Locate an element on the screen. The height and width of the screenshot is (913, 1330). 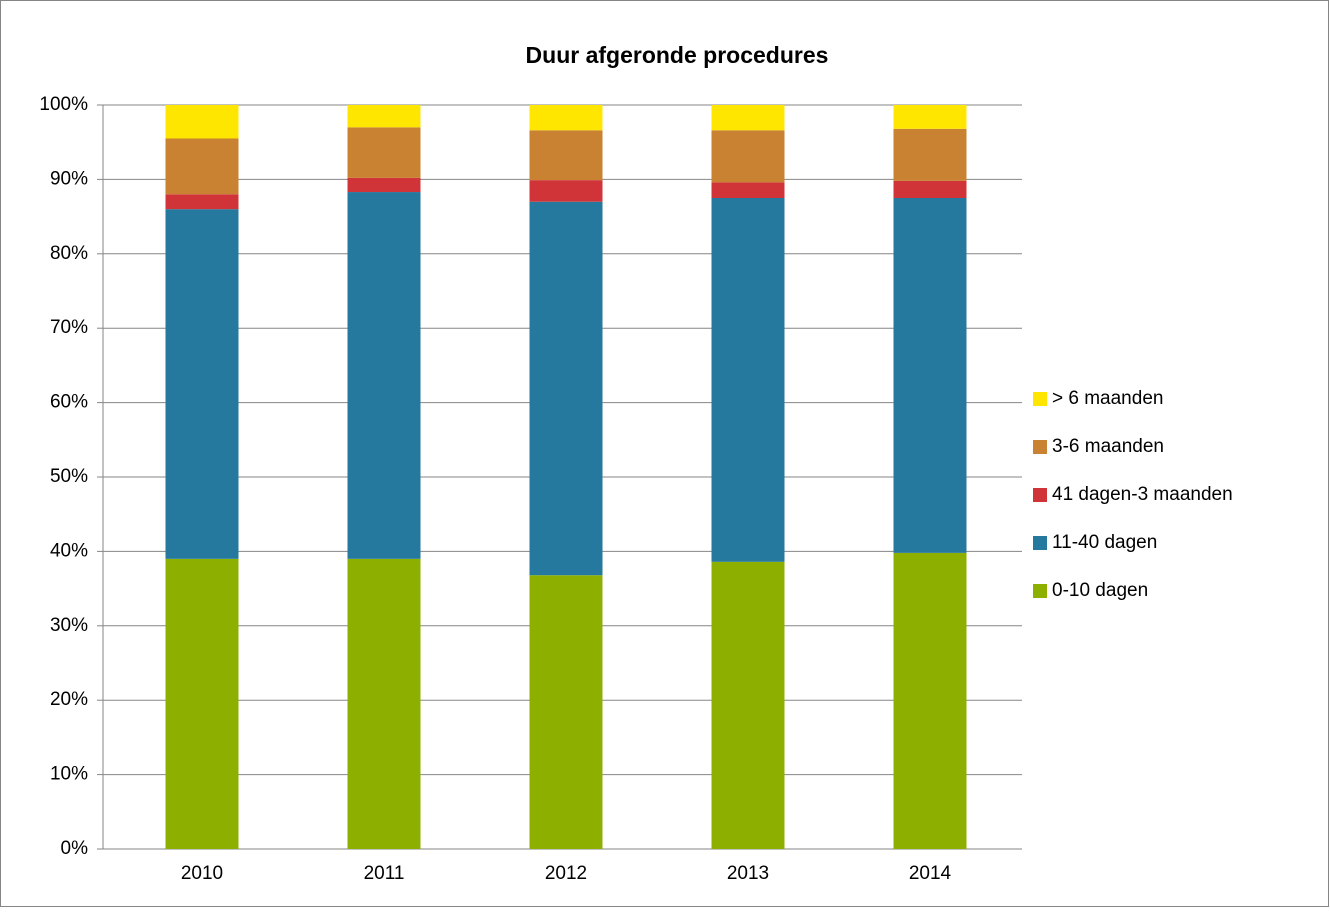
y-tick-label: 50% is located at coordinates (69, 476).